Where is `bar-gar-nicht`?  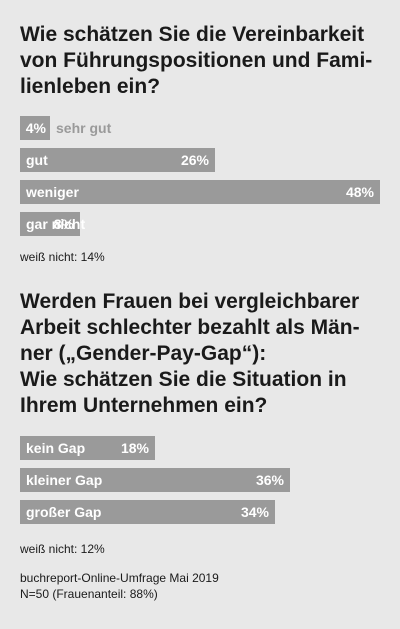
bar-gar-nicht is located at coordinates (50, 224).